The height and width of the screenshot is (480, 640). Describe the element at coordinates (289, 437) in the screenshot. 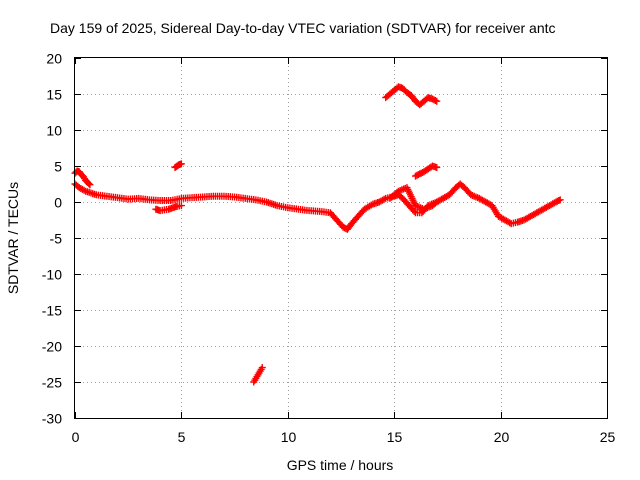

I see `x-tick-label: 10` at that location.